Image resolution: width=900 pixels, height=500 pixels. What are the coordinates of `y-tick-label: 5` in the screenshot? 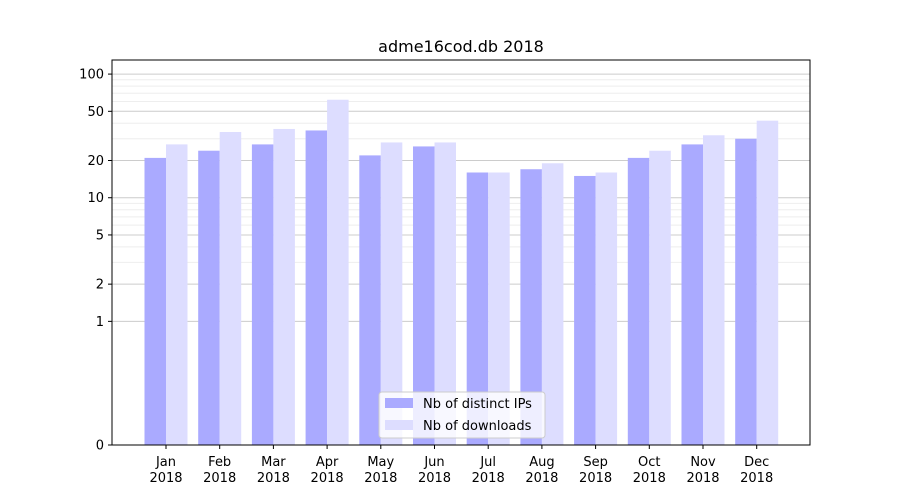 It's located at (100, 235).